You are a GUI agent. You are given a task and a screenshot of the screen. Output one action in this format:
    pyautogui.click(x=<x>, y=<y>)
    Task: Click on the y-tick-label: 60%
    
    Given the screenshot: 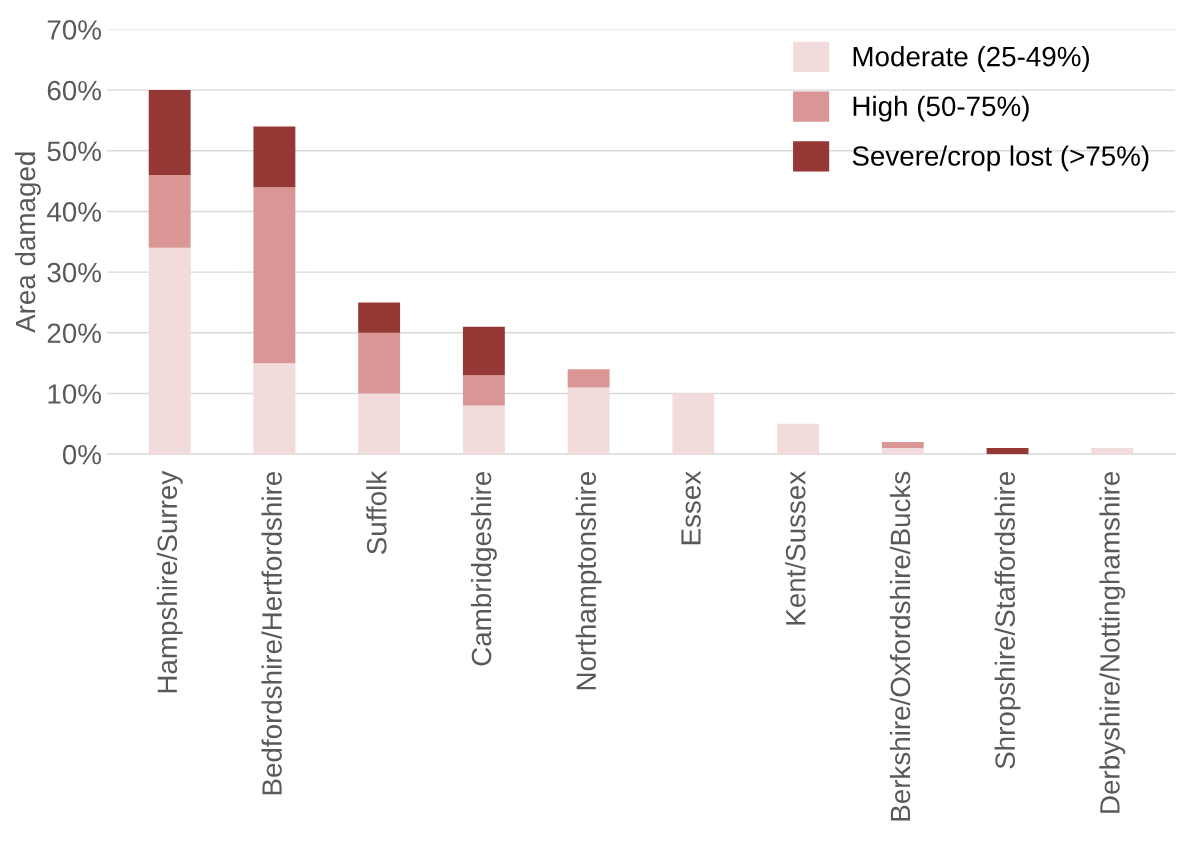 What is the action you would take?
    pyautogui.click(x=74, y=90)
    